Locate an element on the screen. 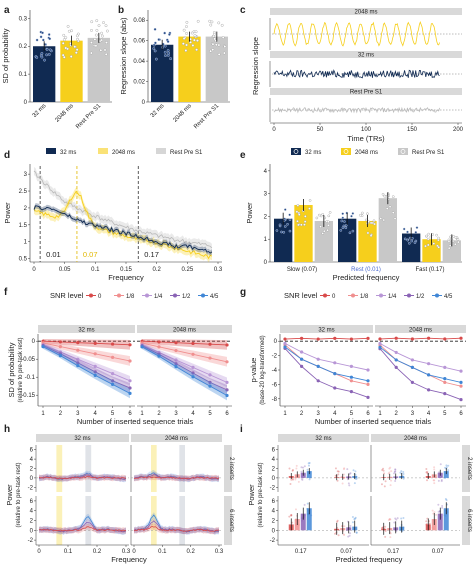 The image size is (474, 568). g-ylabel: p-value is located at coordinates (253, 370).